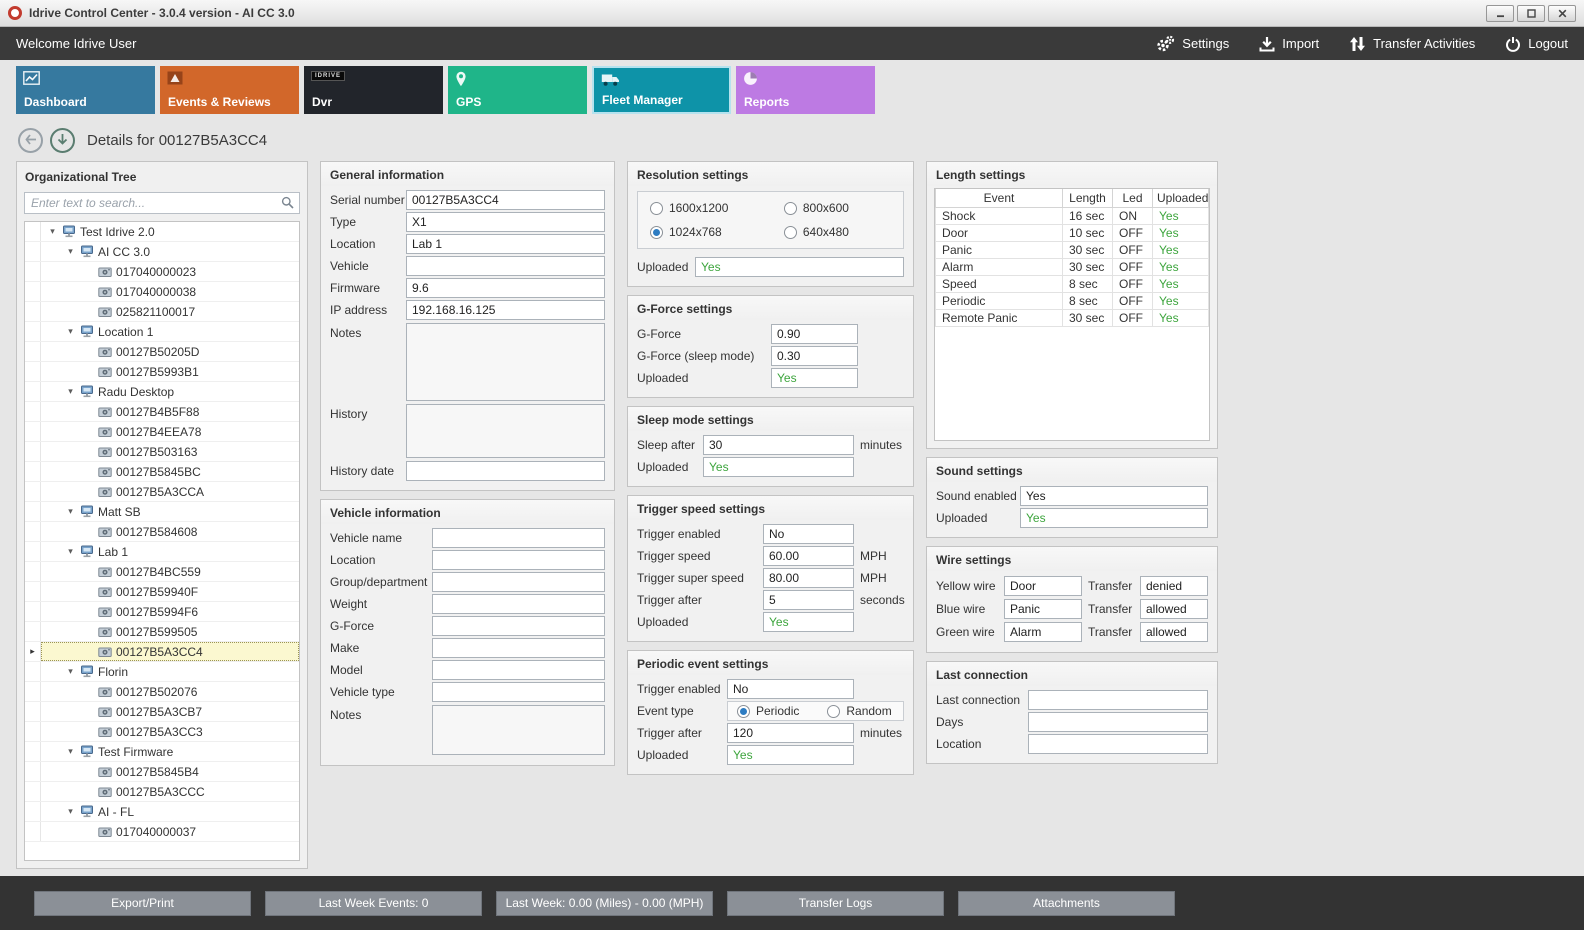 Image resolution: width=1584 pixels, height=930 pixels. I want to click on tree-item-025821100017: 025821100017, so click(162, 312).